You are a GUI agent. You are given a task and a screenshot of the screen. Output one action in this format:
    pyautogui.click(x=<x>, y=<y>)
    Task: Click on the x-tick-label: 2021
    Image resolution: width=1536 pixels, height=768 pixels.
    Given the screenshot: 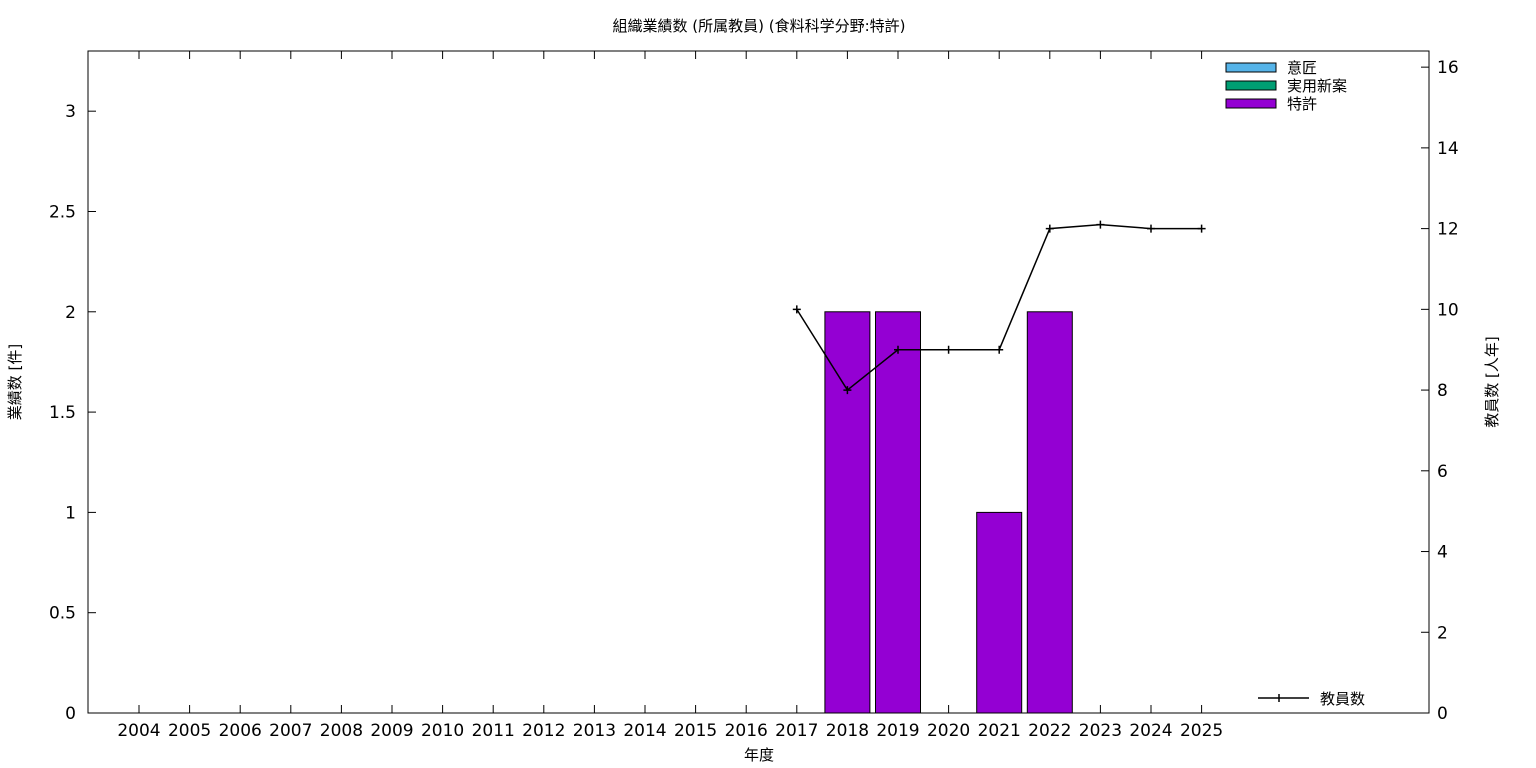 What is the action you would take?
    pyautogui.click(x=999, y=731)
    